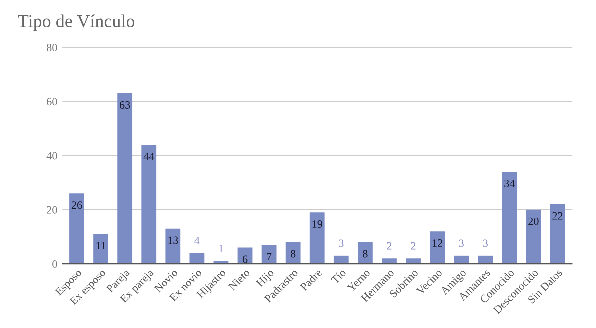  Describe the element at coordinates (101, 246) in the screenshot. I see `data-label: 11` at that location.